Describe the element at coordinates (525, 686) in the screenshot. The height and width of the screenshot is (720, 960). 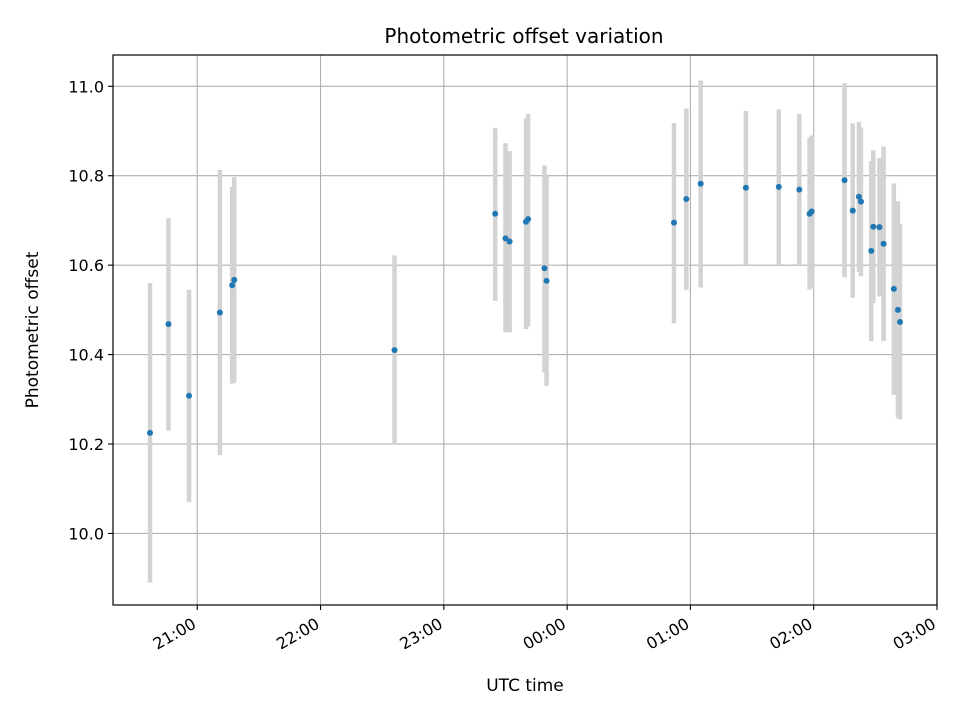
I see `x-axis-label: UTC time` at that location.